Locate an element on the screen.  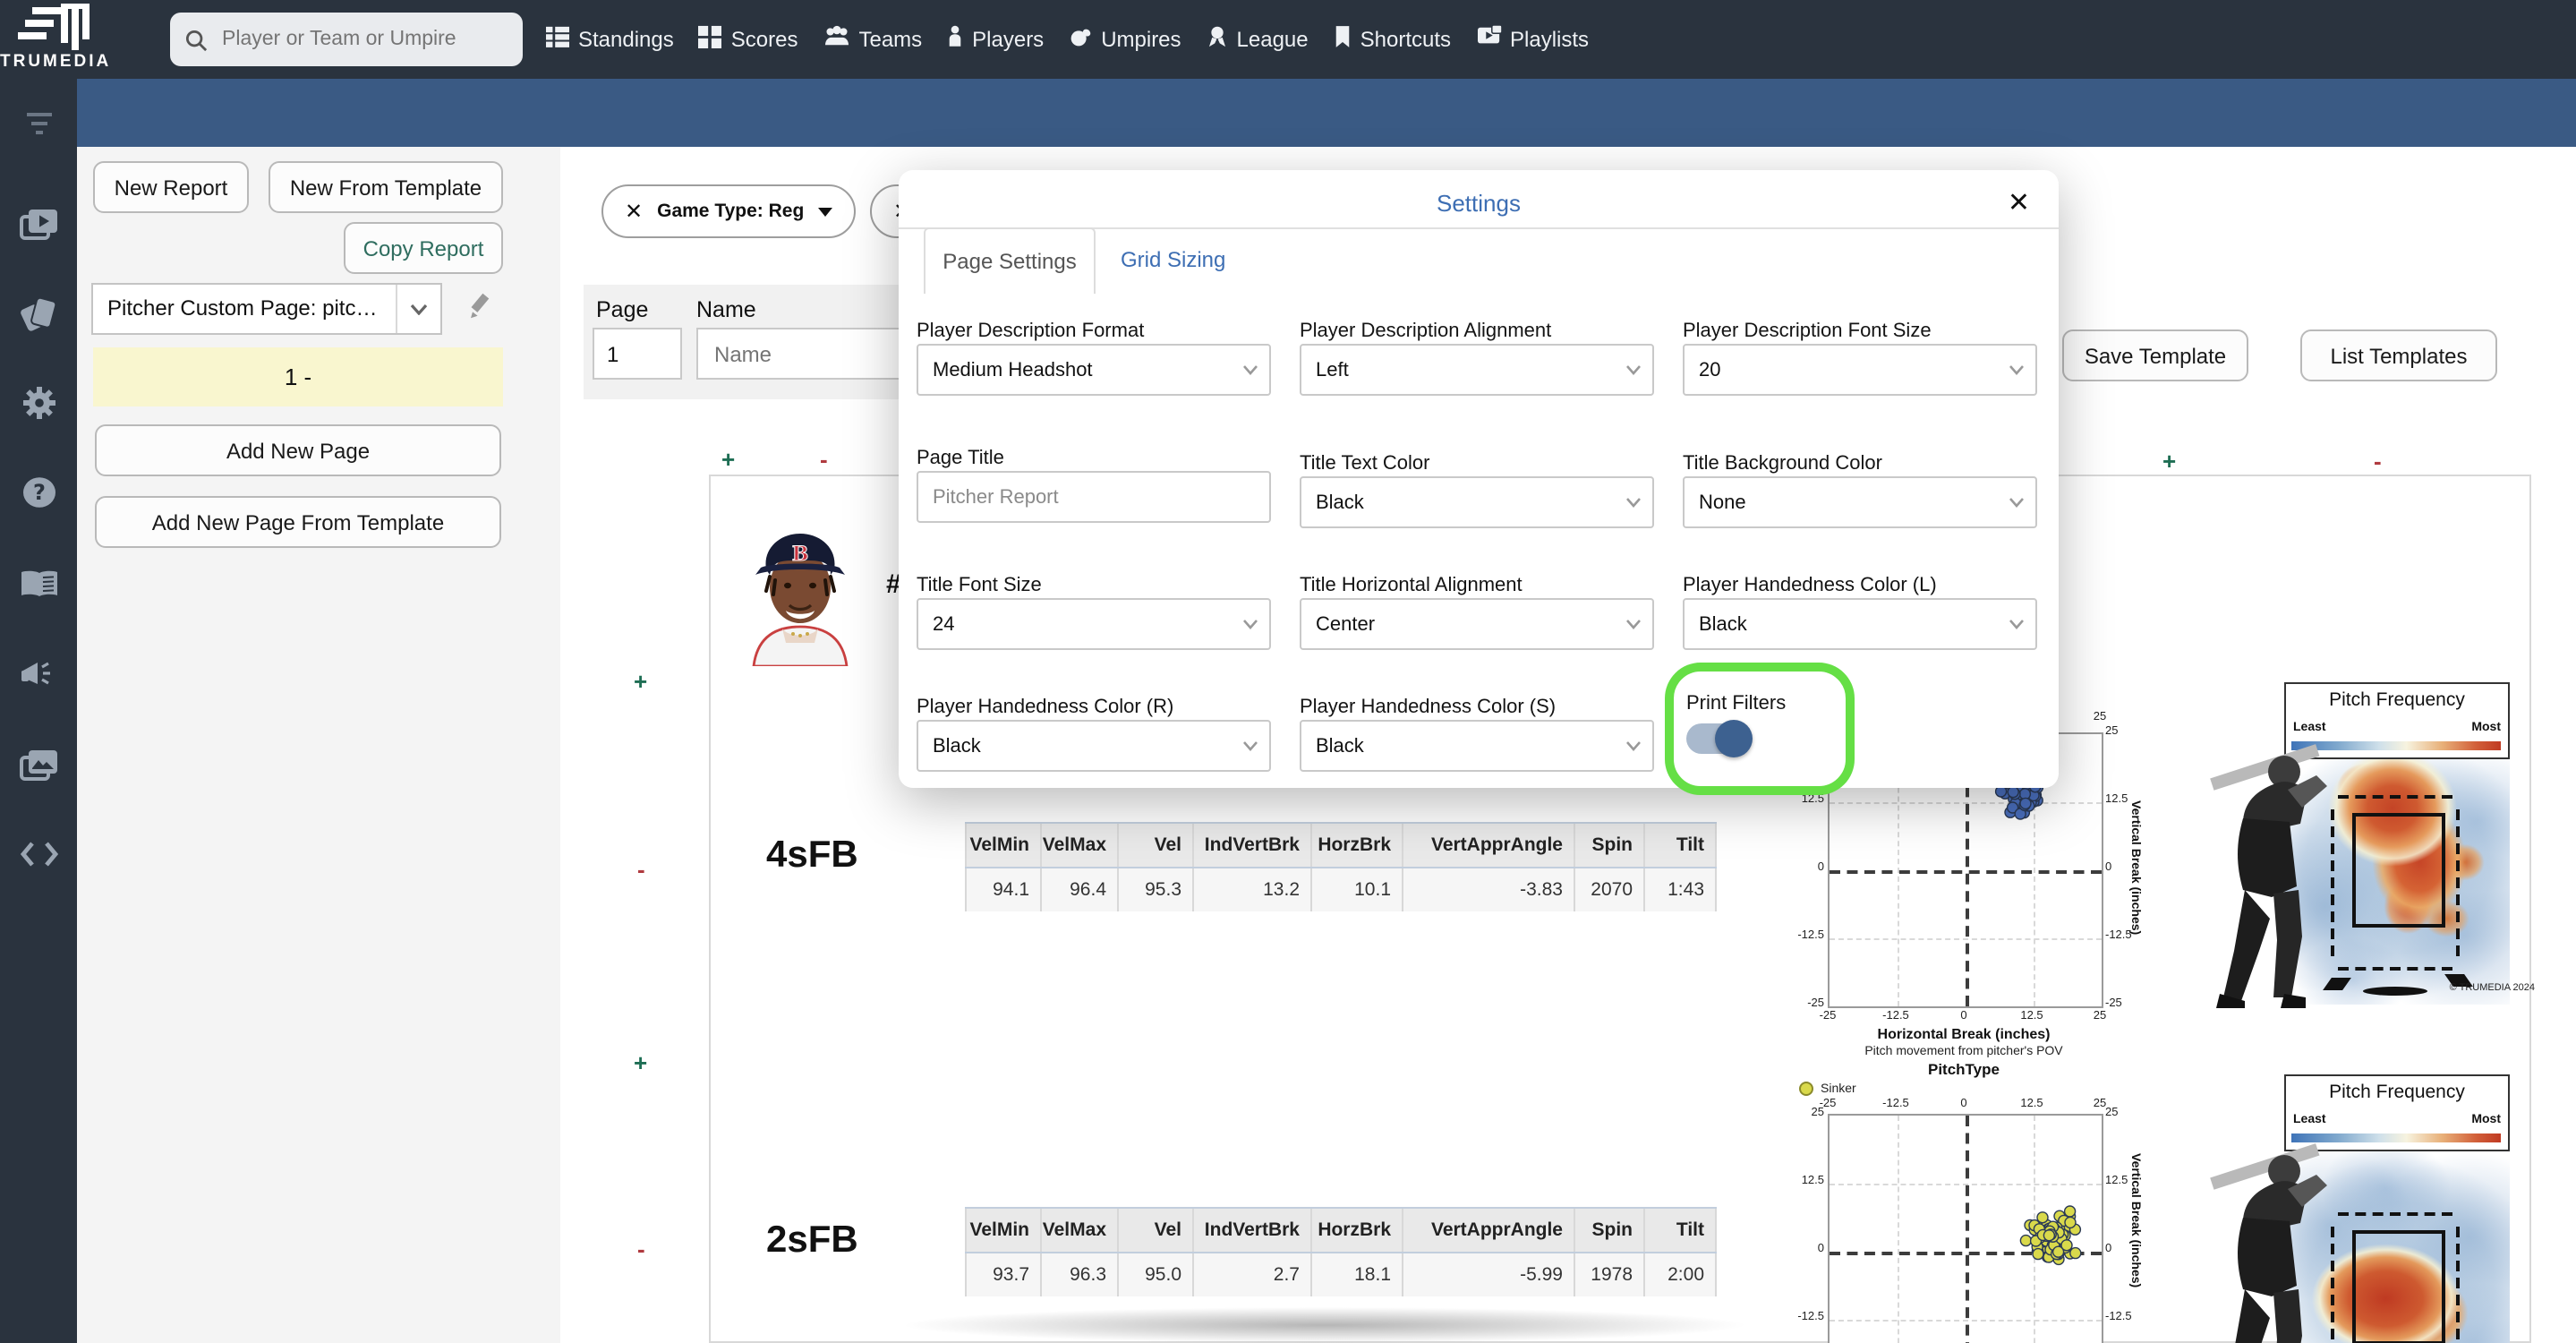
remove-column-button-right: - is located at coordinates (2378, 461).